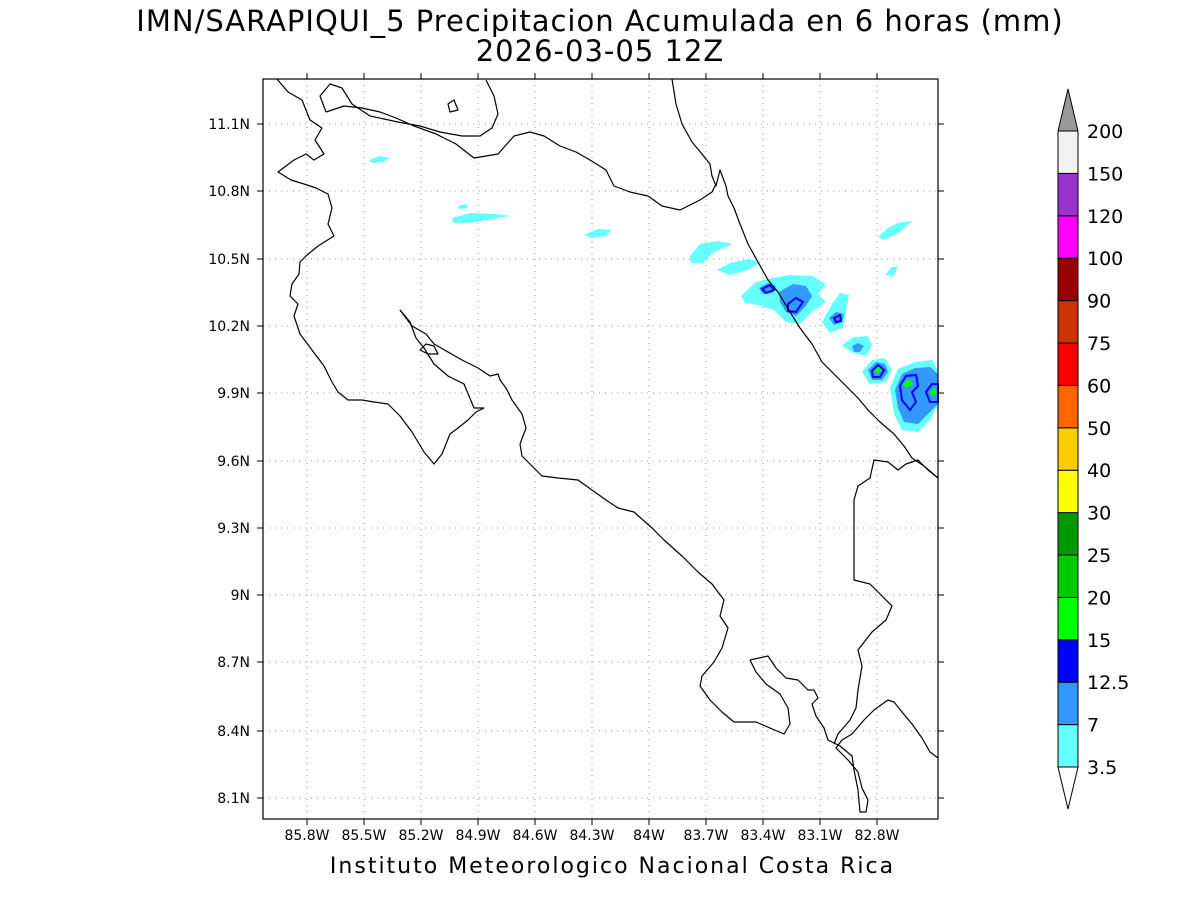 The height and width of the screenshot is (900, 1200). Describe the element at coordinates (649, 836) in the screenshot. I see `lon-tick-label: 84W` at that location.